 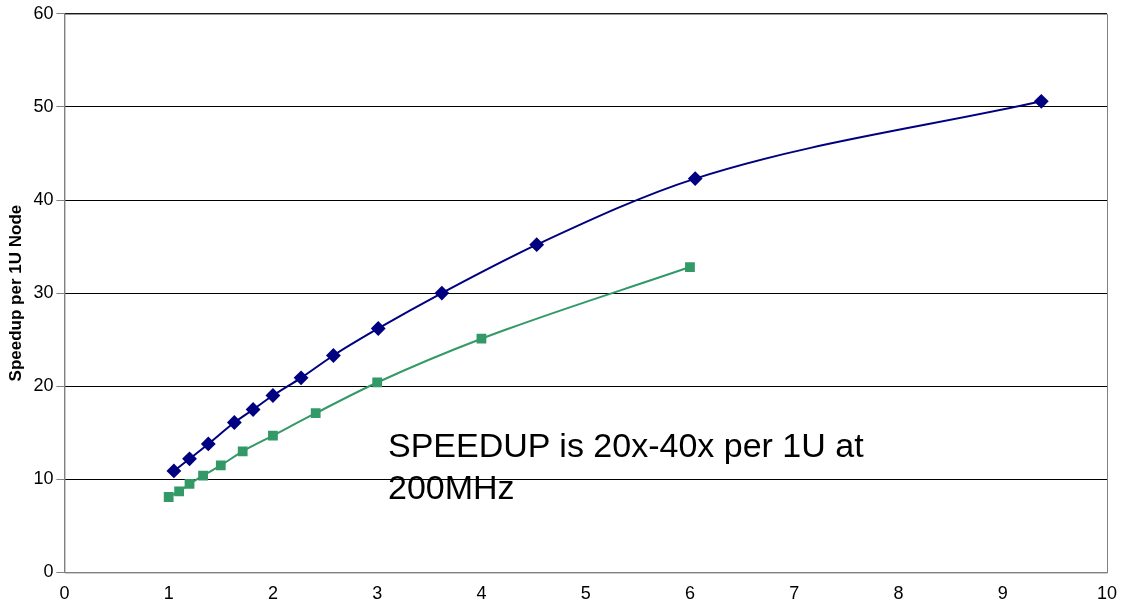 I want to click on x-tick-label: 0, so click(x=64, y=593).